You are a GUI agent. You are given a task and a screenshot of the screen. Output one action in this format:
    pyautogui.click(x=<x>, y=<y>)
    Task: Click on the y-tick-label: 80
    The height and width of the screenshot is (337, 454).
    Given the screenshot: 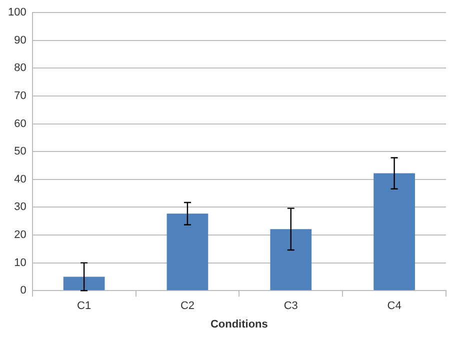 What is the action you would take?
    pyautogui.click(x=20, y=68)
    